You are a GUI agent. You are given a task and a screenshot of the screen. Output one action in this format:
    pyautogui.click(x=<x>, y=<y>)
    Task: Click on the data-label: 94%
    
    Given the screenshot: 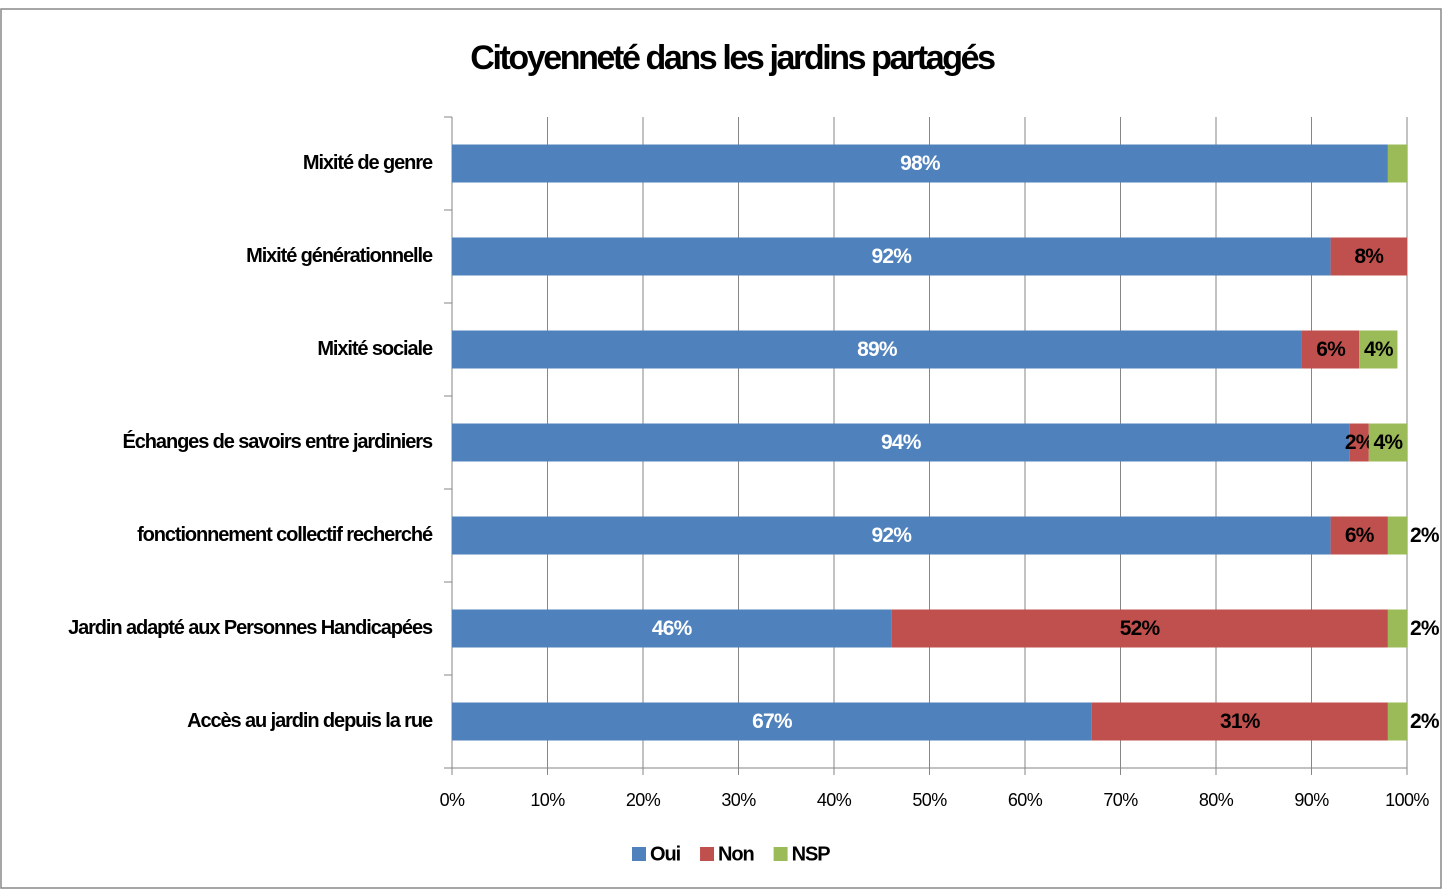 What is the action you would take?
    pyautogui.click(x=901, y=442)
    